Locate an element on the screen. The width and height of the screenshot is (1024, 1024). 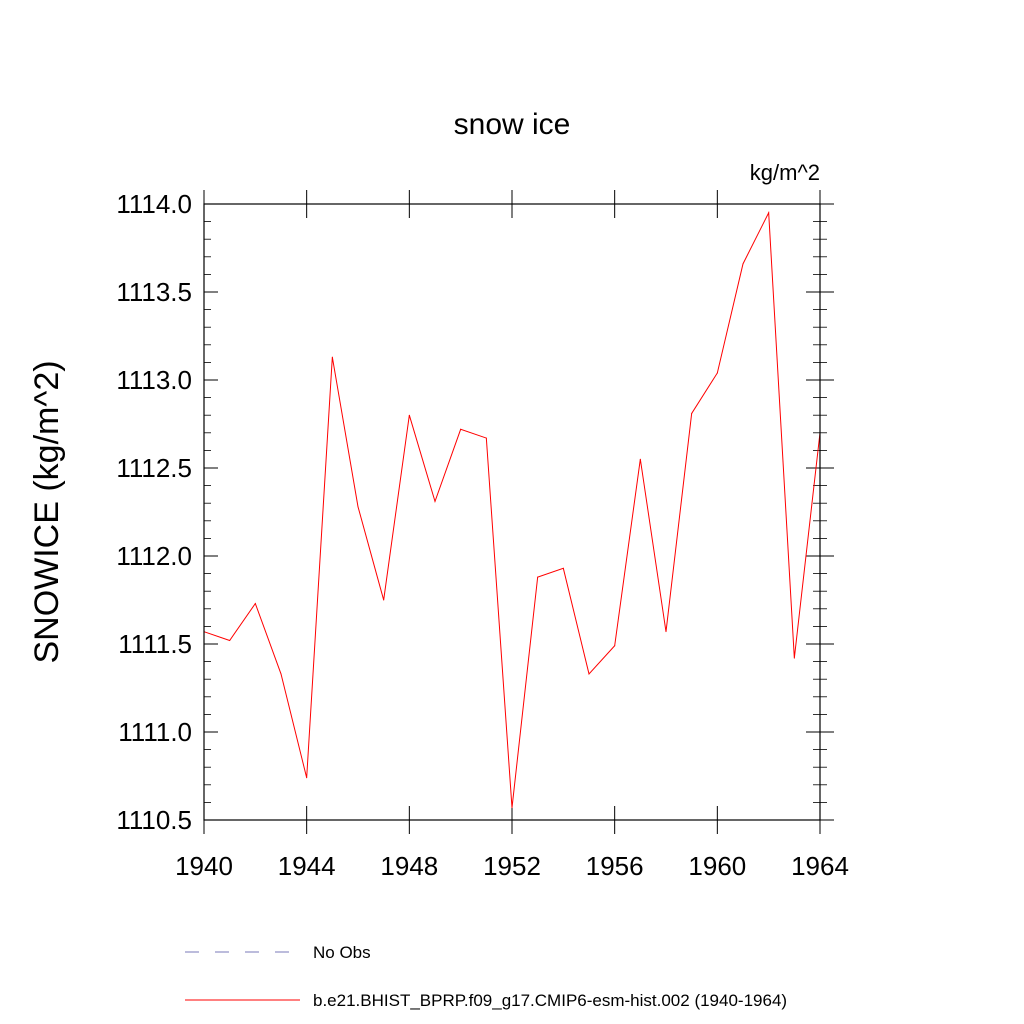
y-axis-label: SNOWICE (kg/m^2) is located at coordinates (47, 511).